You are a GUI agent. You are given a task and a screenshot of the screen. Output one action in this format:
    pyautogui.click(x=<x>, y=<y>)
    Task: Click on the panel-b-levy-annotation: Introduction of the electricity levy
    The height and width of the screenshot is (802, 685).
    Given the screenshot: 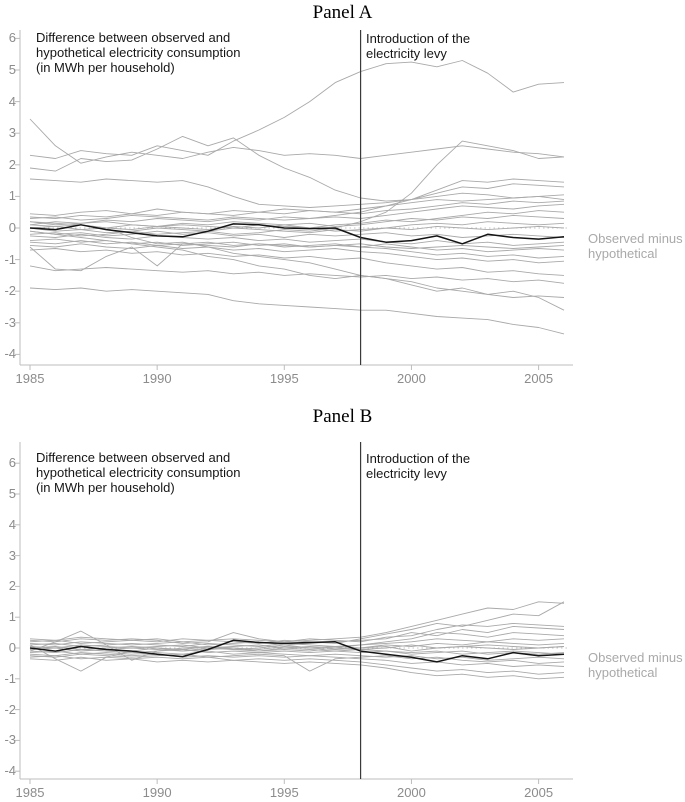 What is the action you would take?
    pyautogui.click(x=418, y=466)
    